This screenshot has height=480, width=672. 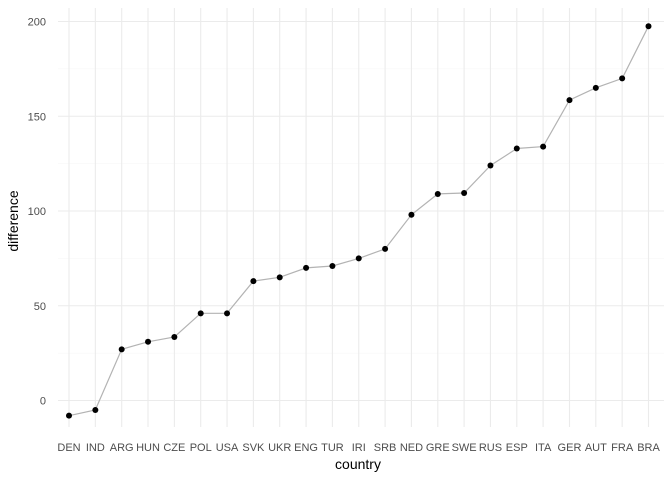 What do you see at coordinates (69, 415) in the screenshot?
I see `data-point-den` at bounding box center [69, 415].